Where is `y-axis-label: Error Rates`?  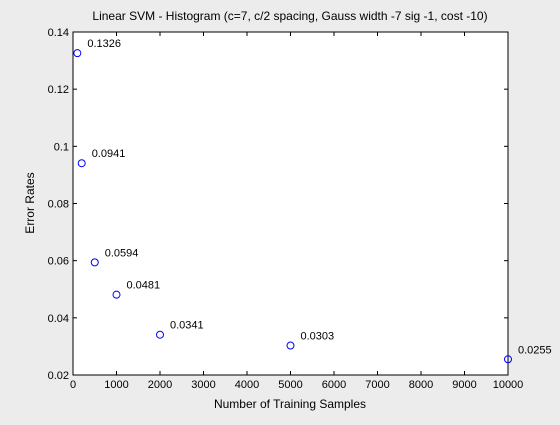
y-axis-label: Error Rates is located at coordinates (30, 202).